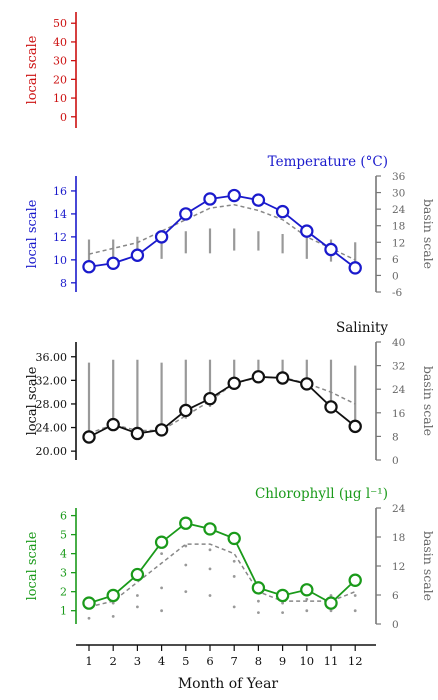 The width and height of the screenshot is (438, 700). I want to click on temperature-left-axis-label: local scale, so click(32, 233).